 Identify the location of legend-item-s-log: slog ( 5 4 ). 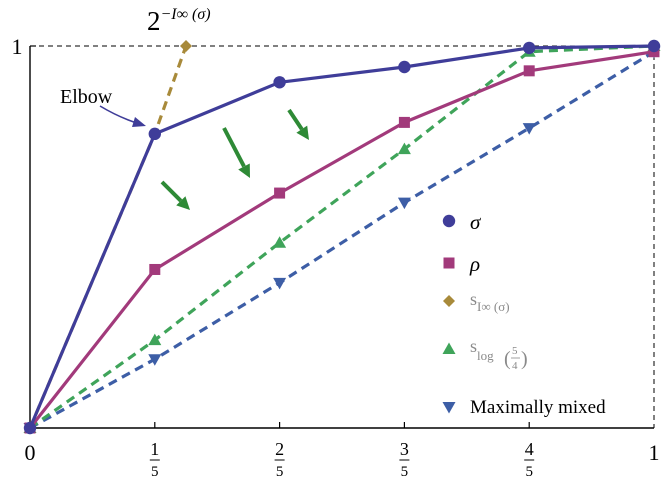
(485, 354).